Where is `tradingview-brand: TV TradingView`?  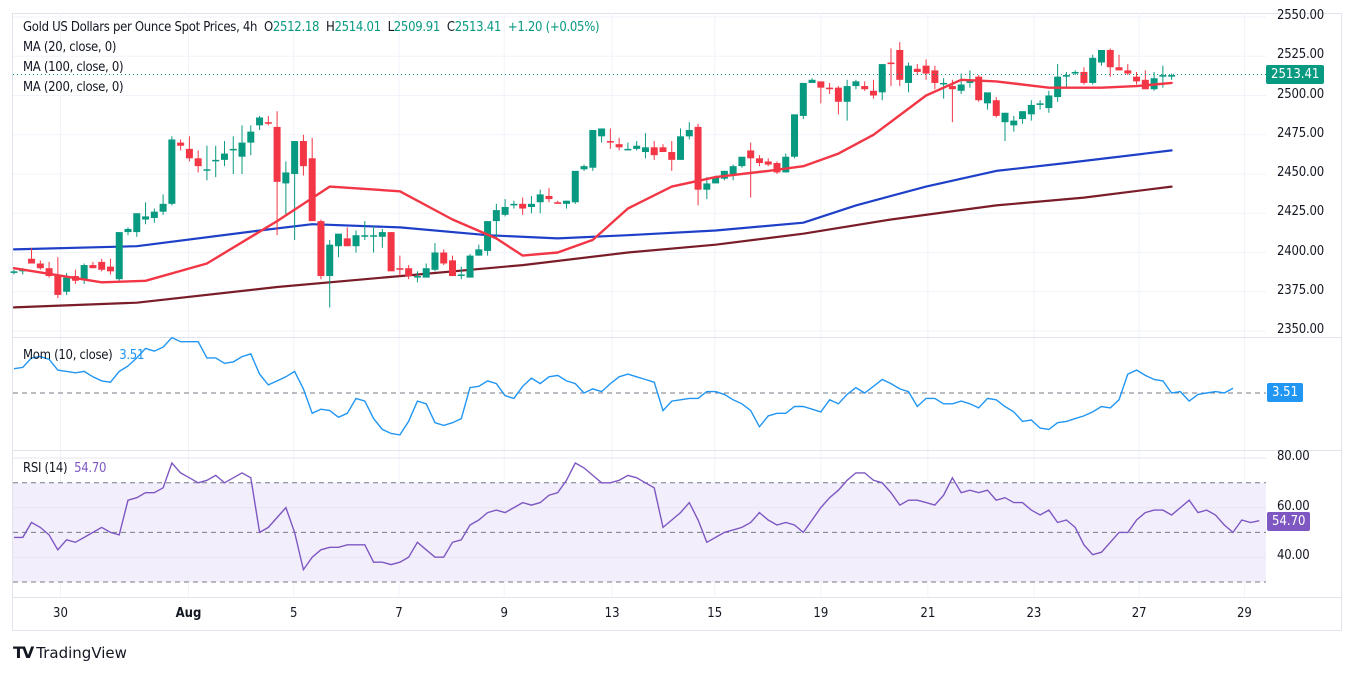
tradingview-brand: TV TradingView is located at coordinates (70, 652).